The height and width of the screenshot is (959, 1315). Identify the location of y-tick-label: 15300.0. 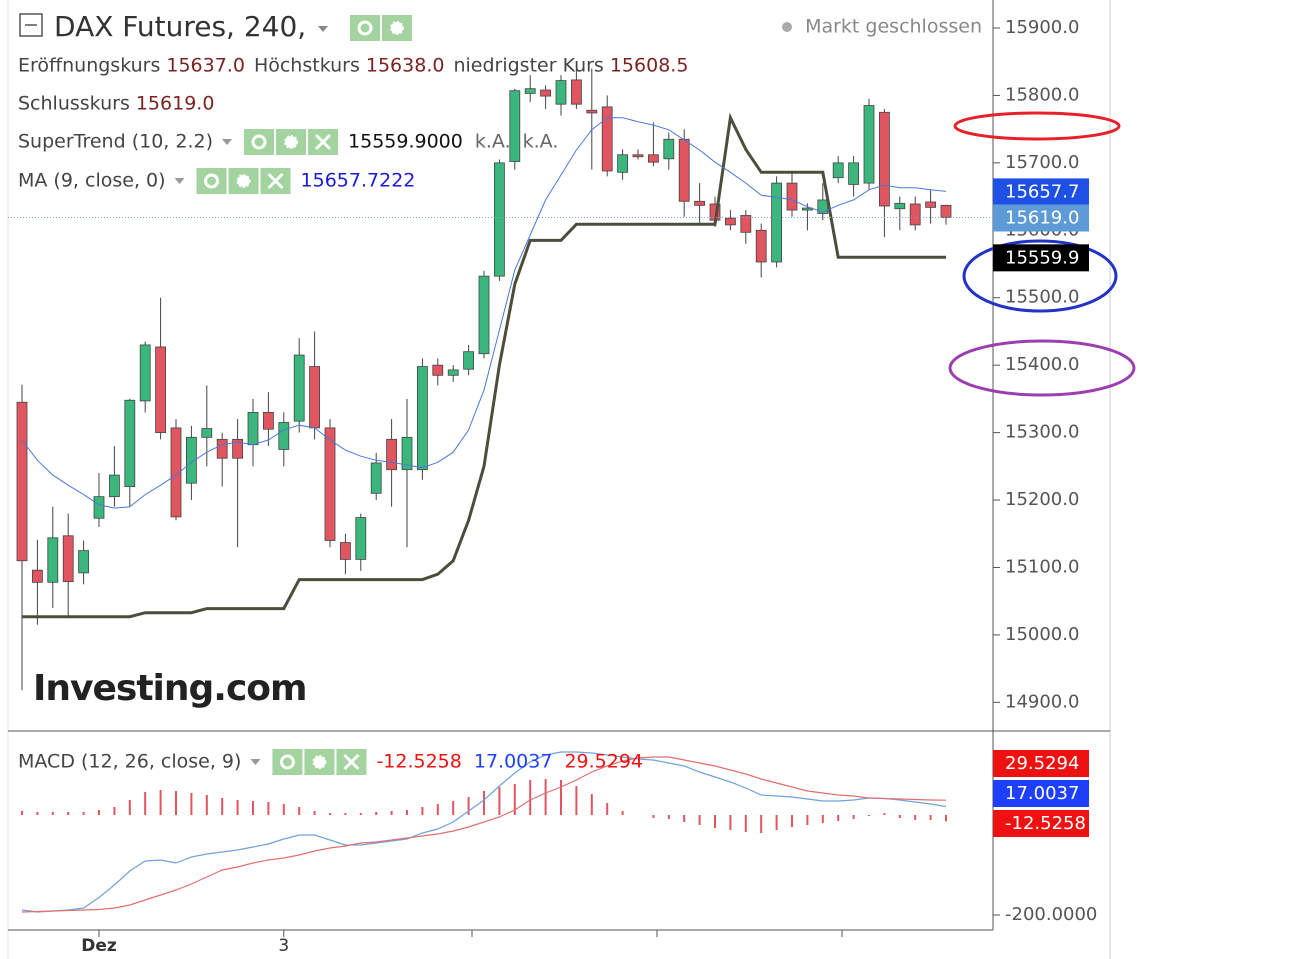
(1042, 432).